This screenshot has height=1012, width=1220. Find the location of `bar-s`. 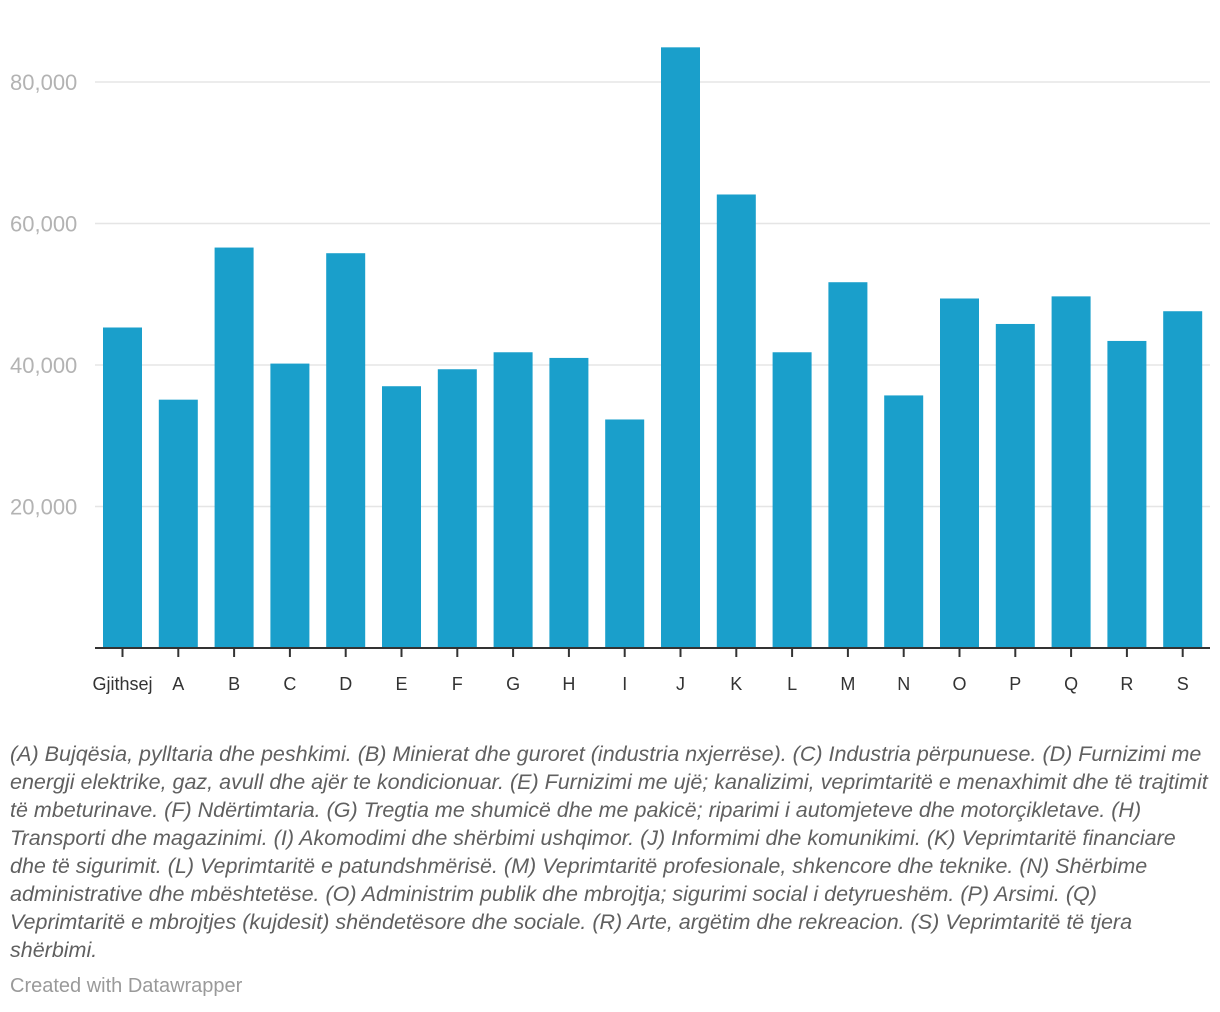

bar-s is located at coordinates (1183, 479).